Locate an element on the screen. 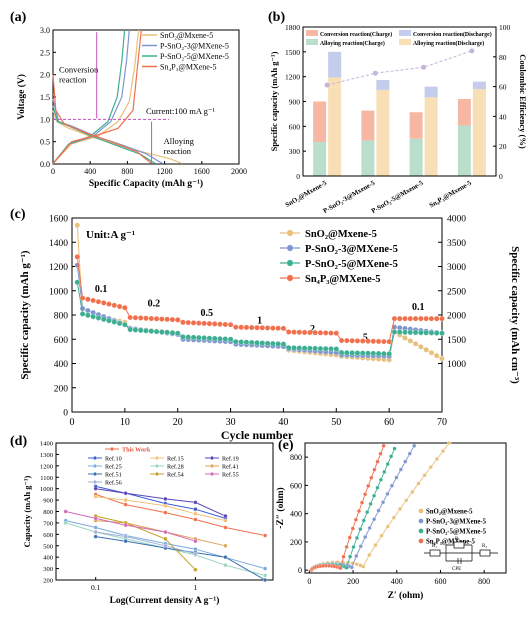 This screenshot has width=532, height=625. y-tick-label: 600 is located at coordinates (48, 535).